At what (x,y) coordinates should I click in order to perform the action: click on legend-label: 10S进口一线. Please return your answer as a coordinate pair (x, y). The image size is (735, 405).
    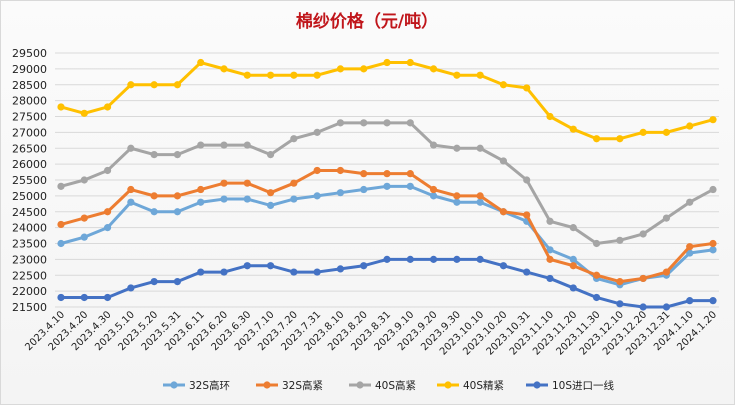
    Looking at the image, I should click on (583, 385).